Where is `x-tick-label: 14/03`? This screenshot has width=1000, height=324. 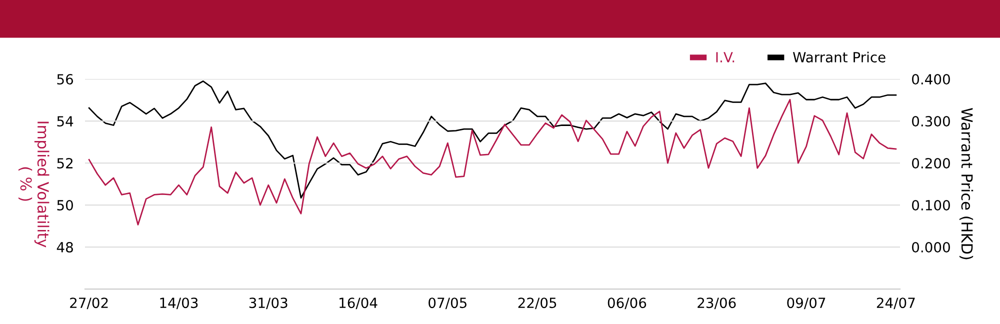 x-tick-label: 14/03 is located at coordinates (179, 304).